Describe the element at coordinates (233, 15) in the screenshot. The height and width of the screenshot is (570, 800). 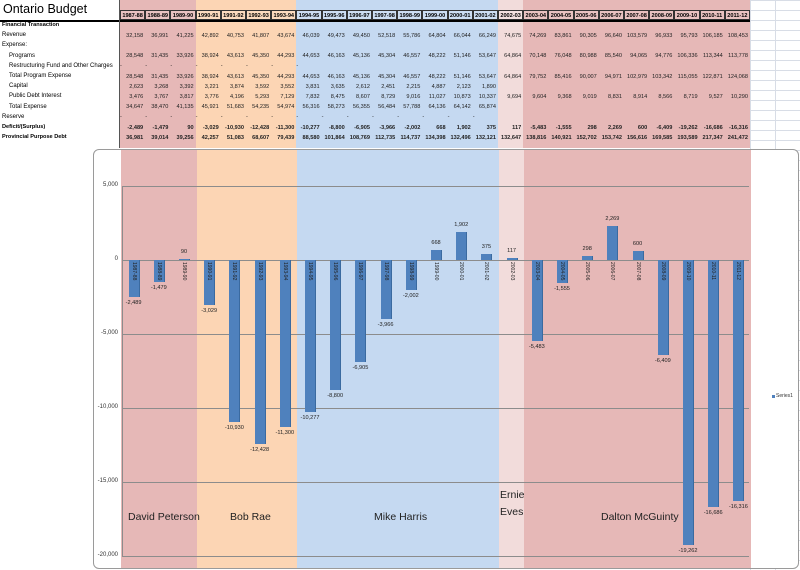
I see `column-header: 1991-92` at that location.